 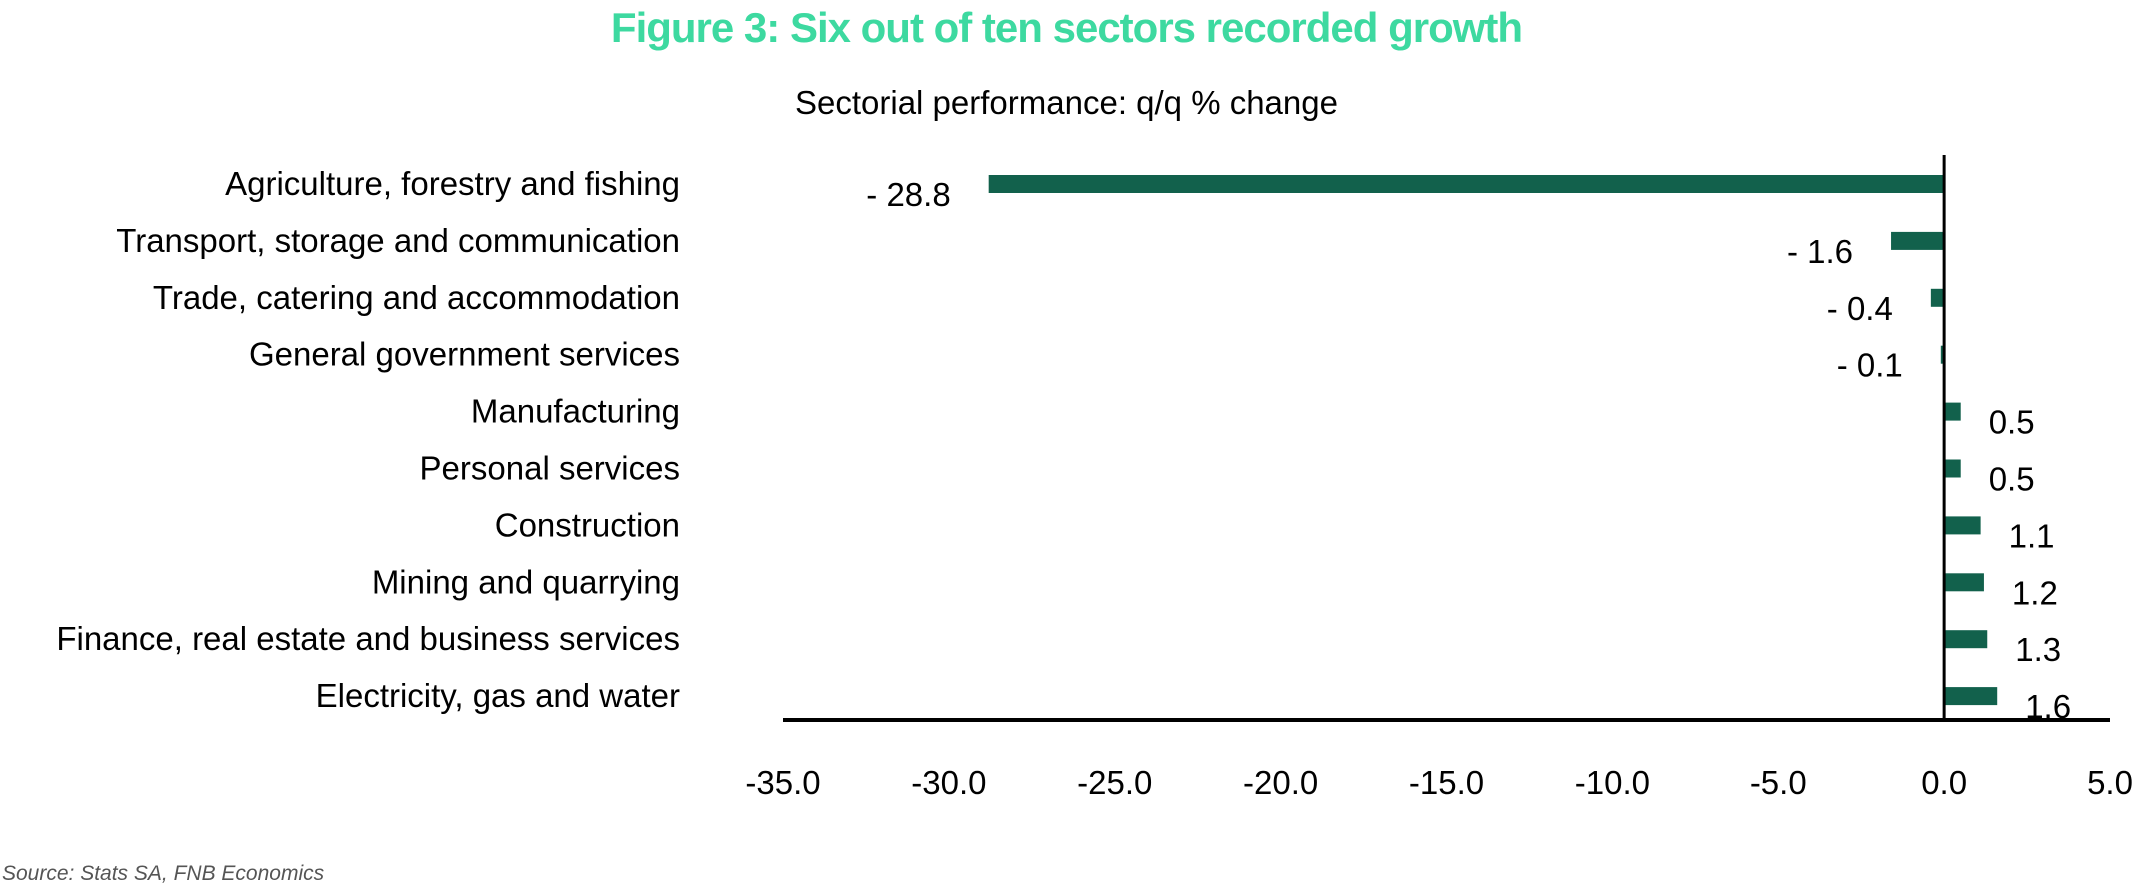 What do you see at coordinates (1280, 782) in the screenshot?
I see `tick-label: -20.0` at bounding box center [1280, 782].